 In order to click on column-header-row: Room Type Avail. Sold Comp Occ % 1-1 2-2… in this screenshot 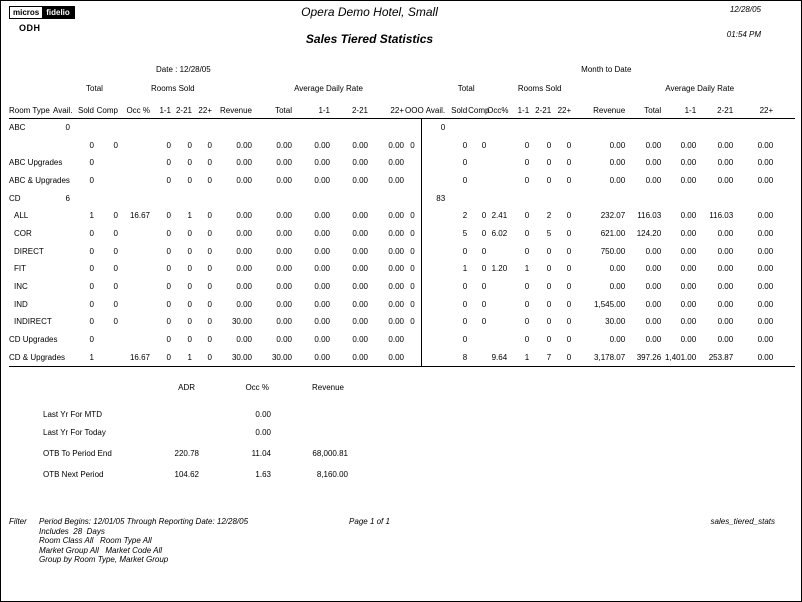, I will do `click(402, 107)`.